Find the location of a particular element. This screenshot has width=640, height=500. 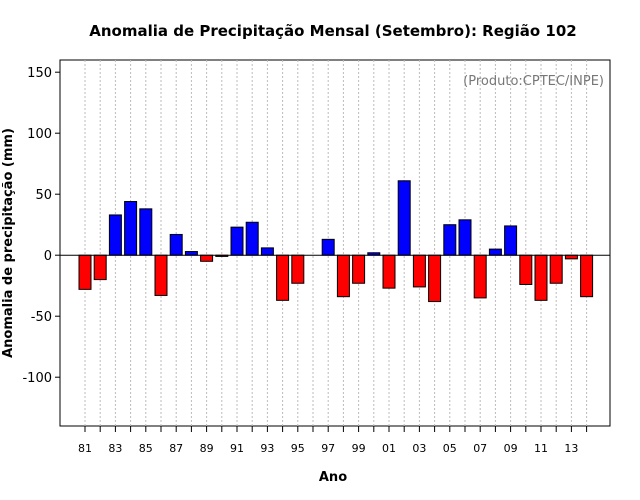

x-tick-label: 85 is located at coordinates (146, 448).